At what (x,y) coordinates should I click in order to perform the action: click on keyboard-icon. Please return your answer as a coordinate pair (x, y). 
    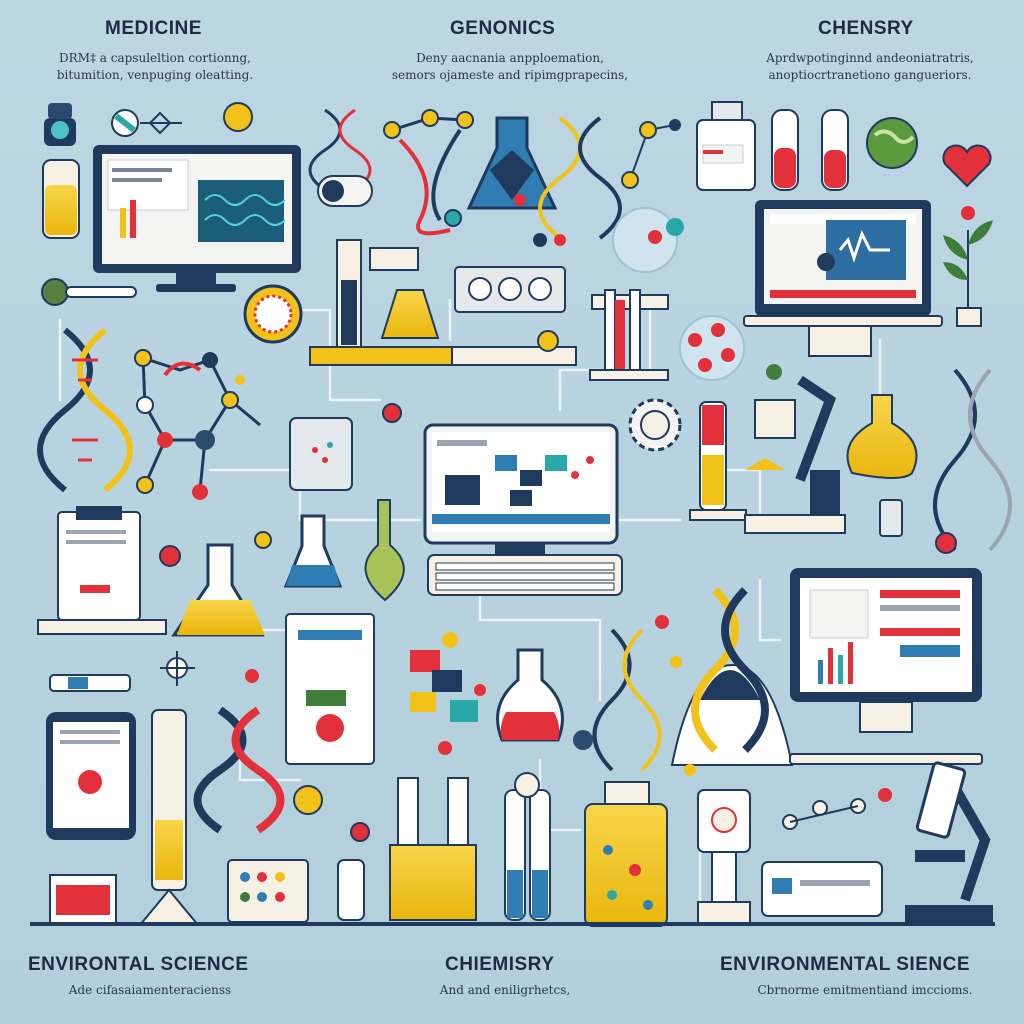
    Looking at the image, I should click on (525, 575).